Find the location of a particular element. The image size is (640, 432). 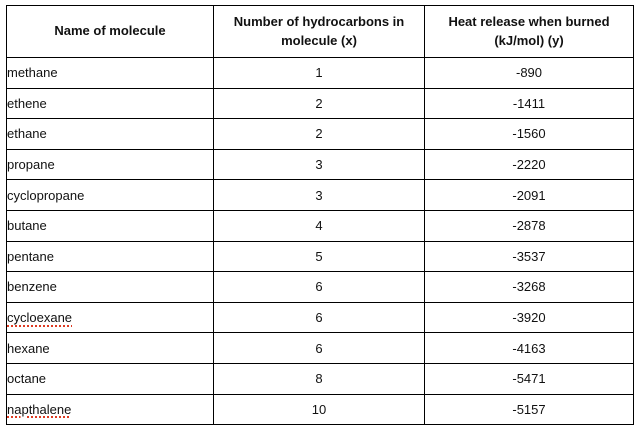

molecule-name-cell: propane is located at coordinates (110, 164).